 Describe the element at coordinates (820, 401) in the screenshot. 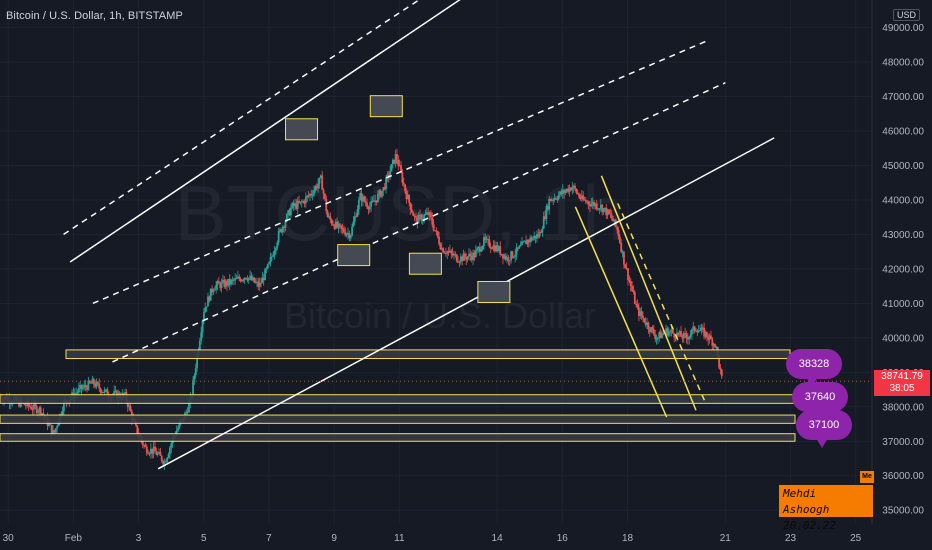

I see `target-callout-2: 37640` at that location.